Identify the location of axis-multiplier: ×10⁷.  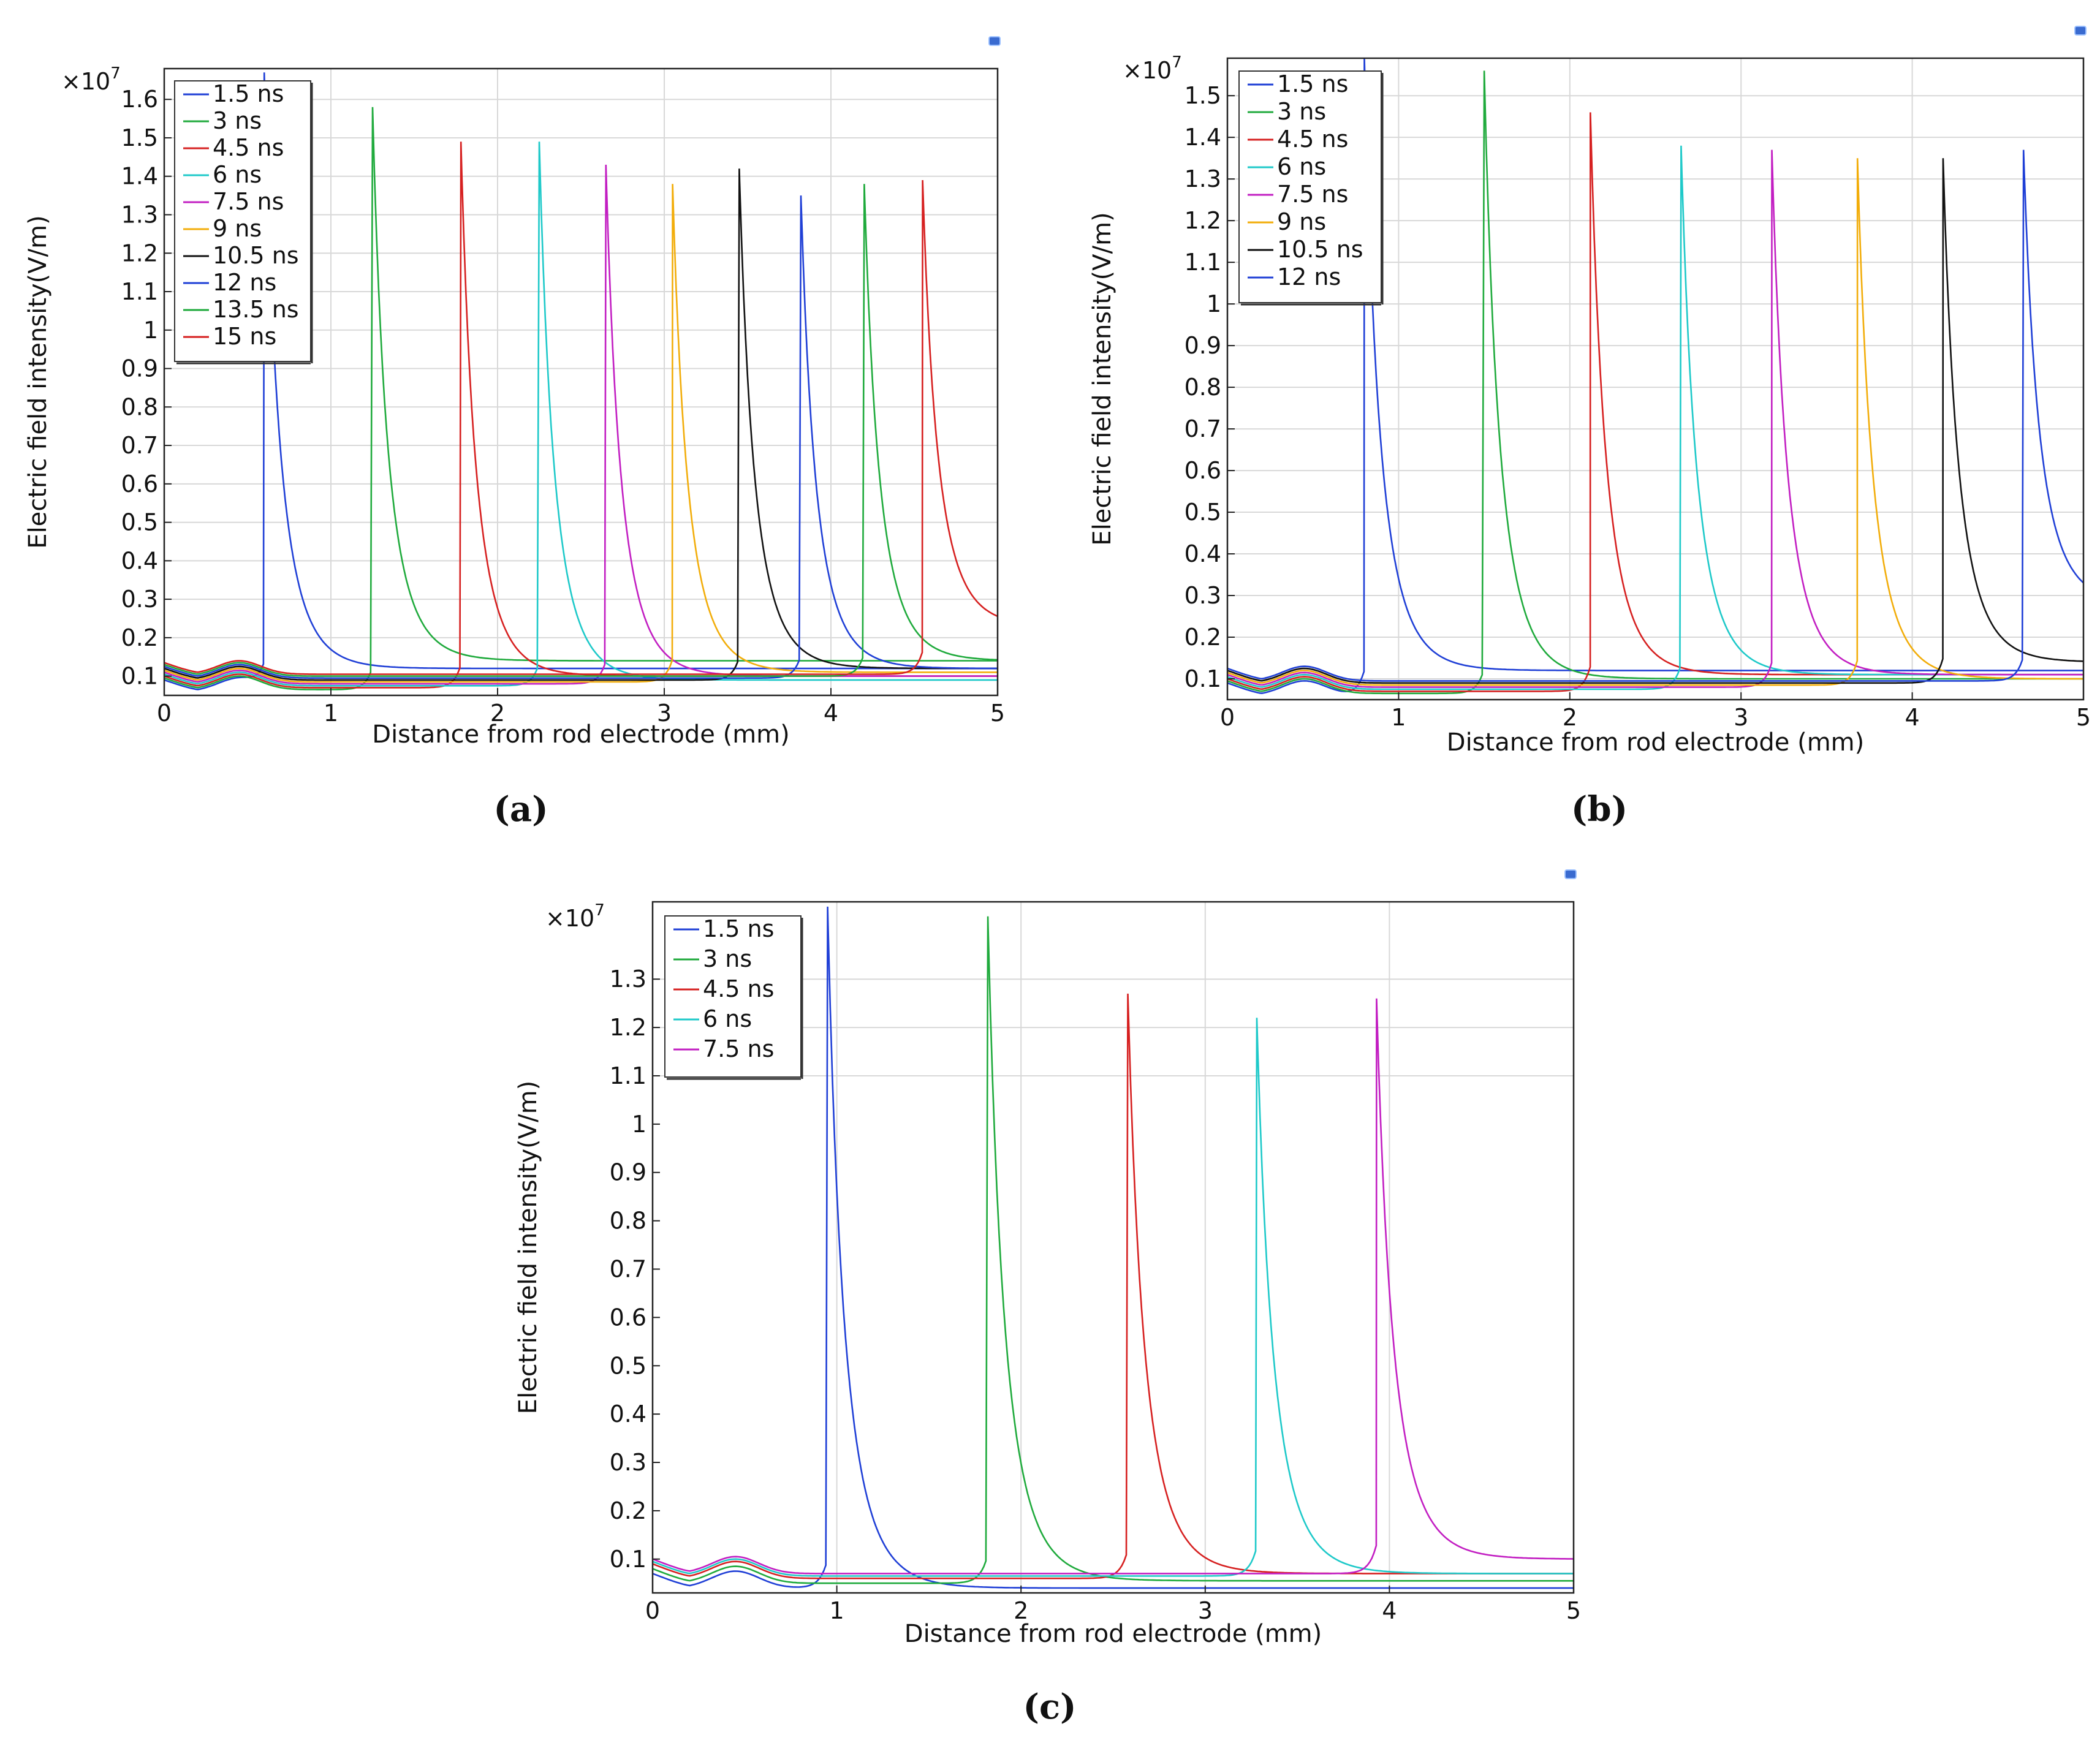
(575, 917).